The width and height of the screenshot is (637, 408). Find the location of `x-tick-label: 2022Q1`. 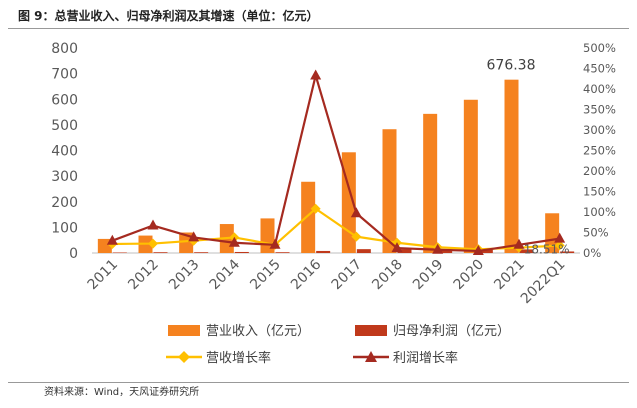

x-tick-label: 2022Q1 is located at coordinates (543, 282).